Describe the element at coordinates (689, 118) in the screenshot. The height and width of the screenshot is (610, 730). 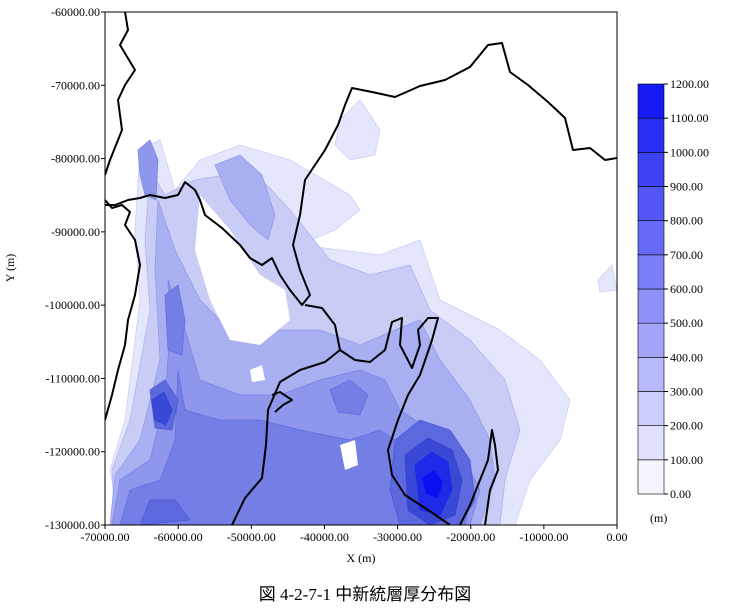
I see `colorbar-label: 1100.00` at that location.